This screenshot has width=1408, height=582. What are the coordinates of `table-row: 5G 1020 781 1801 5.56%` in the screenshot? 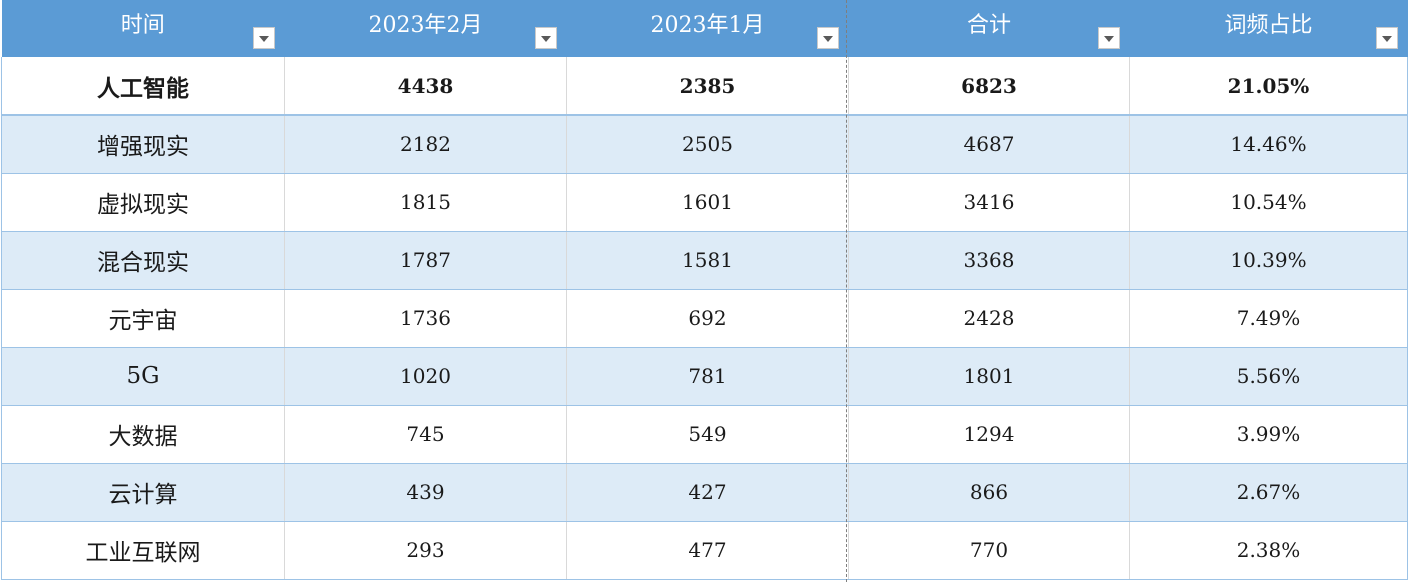 It's located at (704, 376).